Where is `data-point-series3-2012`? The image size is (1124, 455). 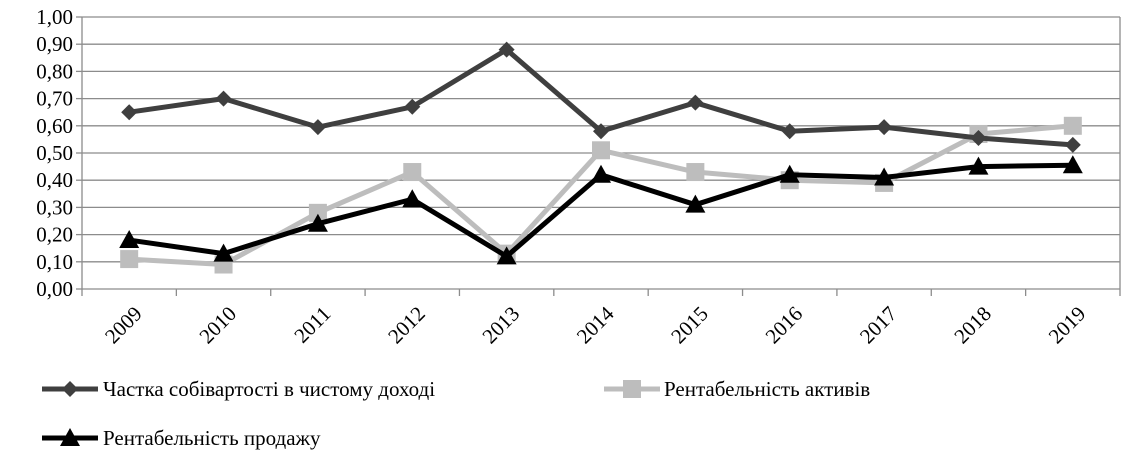 data-point-series3-2012 is located at coordinates (412, 198).